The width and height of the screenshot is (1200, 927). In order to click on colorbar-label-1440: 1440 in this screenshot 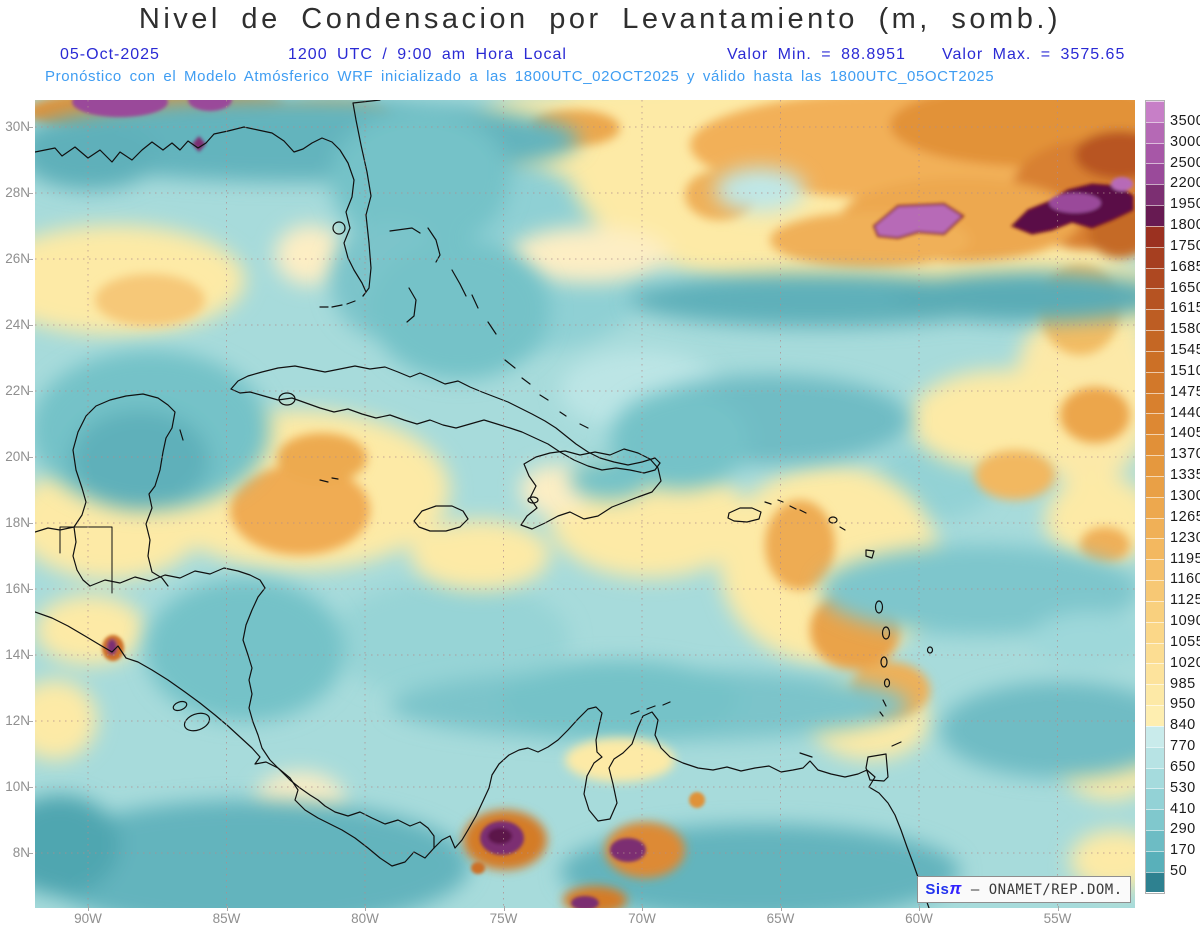, I will do `click(1185, 412)`.